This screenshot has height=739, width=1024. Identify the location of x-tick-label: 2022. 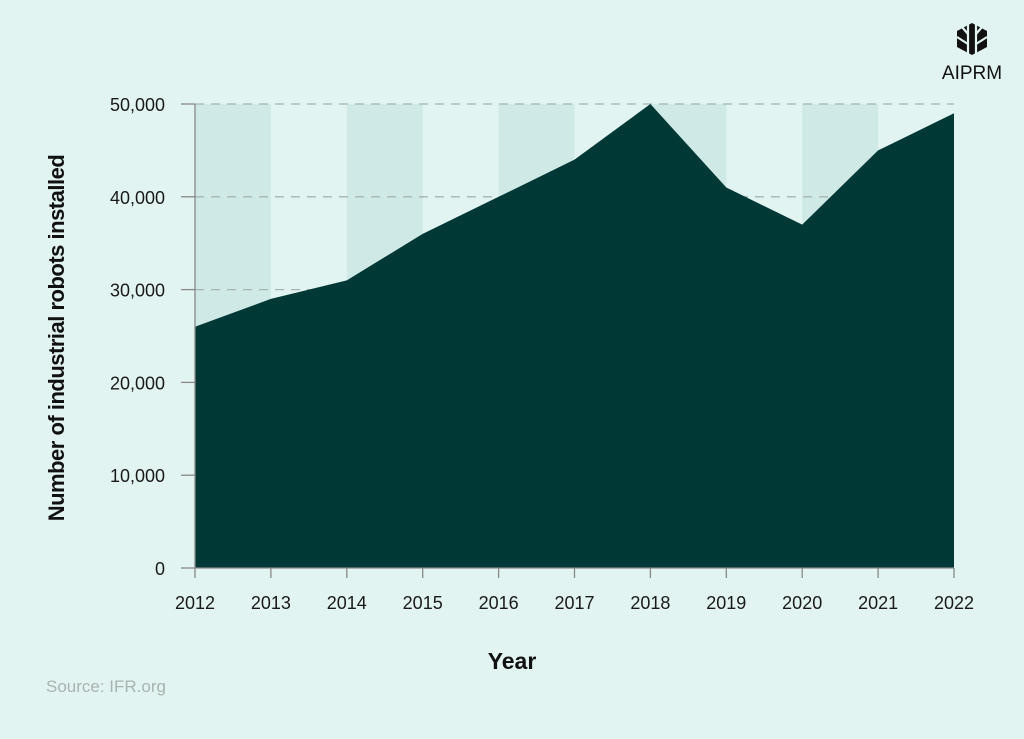
(954, 603).